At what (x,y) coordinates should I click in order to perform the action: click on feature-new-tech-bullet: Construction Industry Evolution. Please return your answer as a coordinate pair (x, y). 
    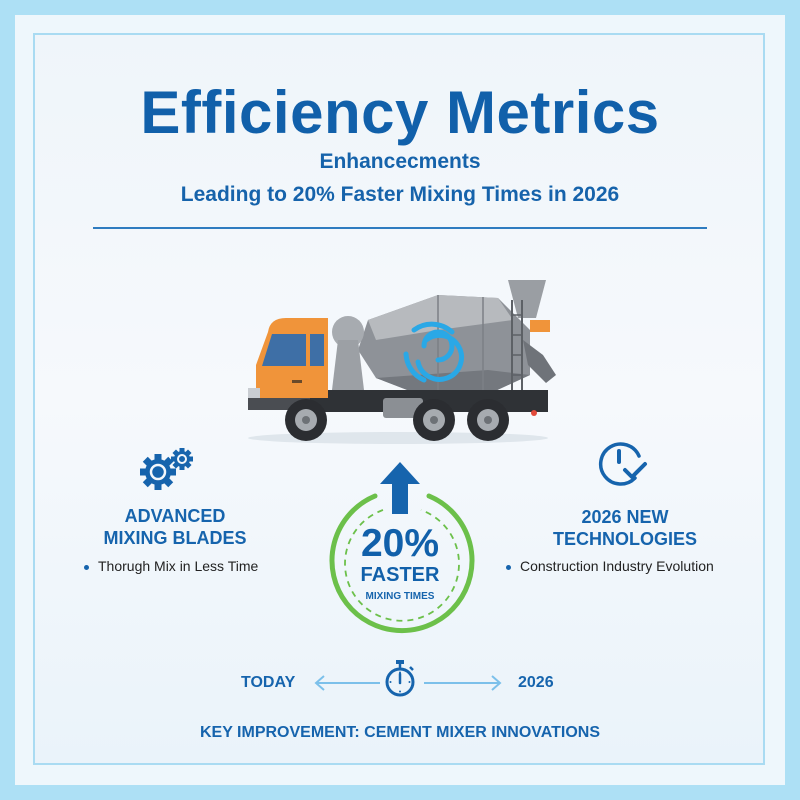
    Looking at the image, I should click on (610, 566).